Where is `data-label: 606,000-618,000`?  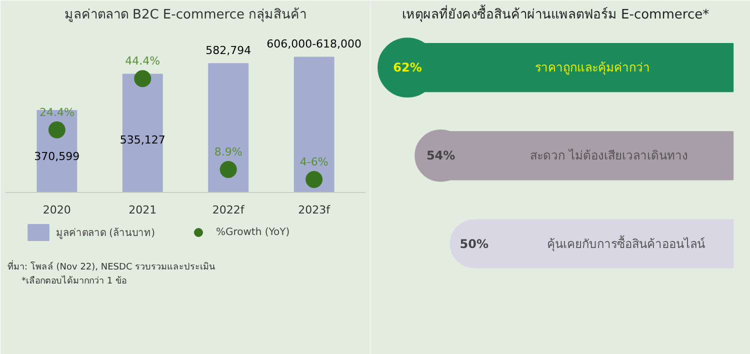 data-label: 606,000-618,000 is located at coordinates (314, 44).